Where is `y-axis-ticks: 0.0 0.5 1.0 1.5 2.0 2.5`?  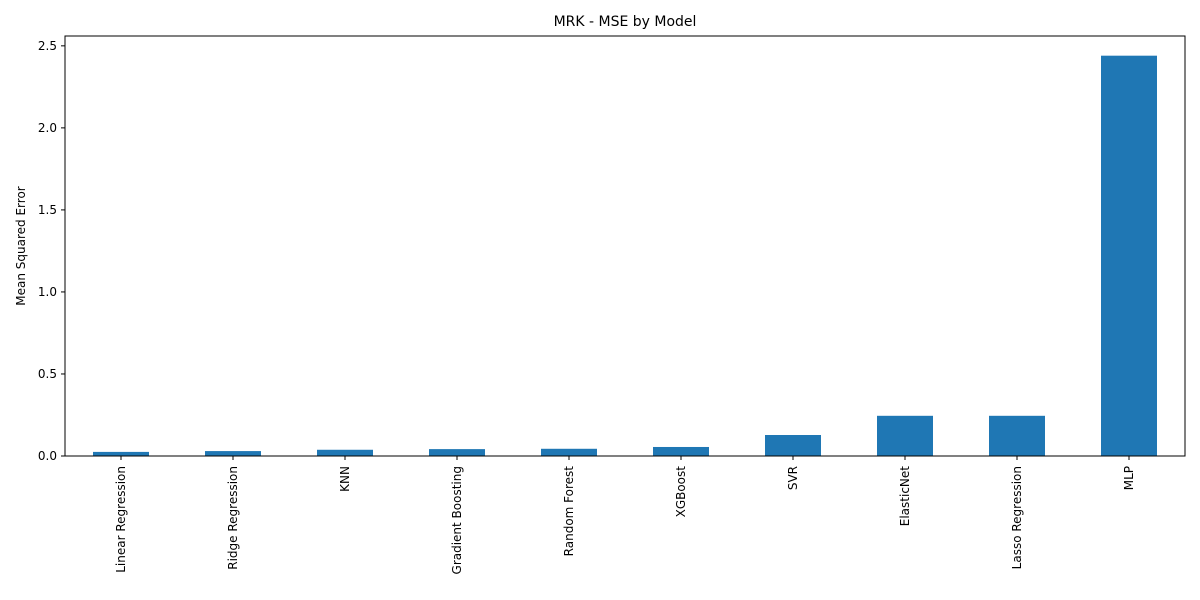 y-axis-ticks: 0.0 0.5 1.0 1.5 2.0 2.5 is located at coordinates (51, 251).